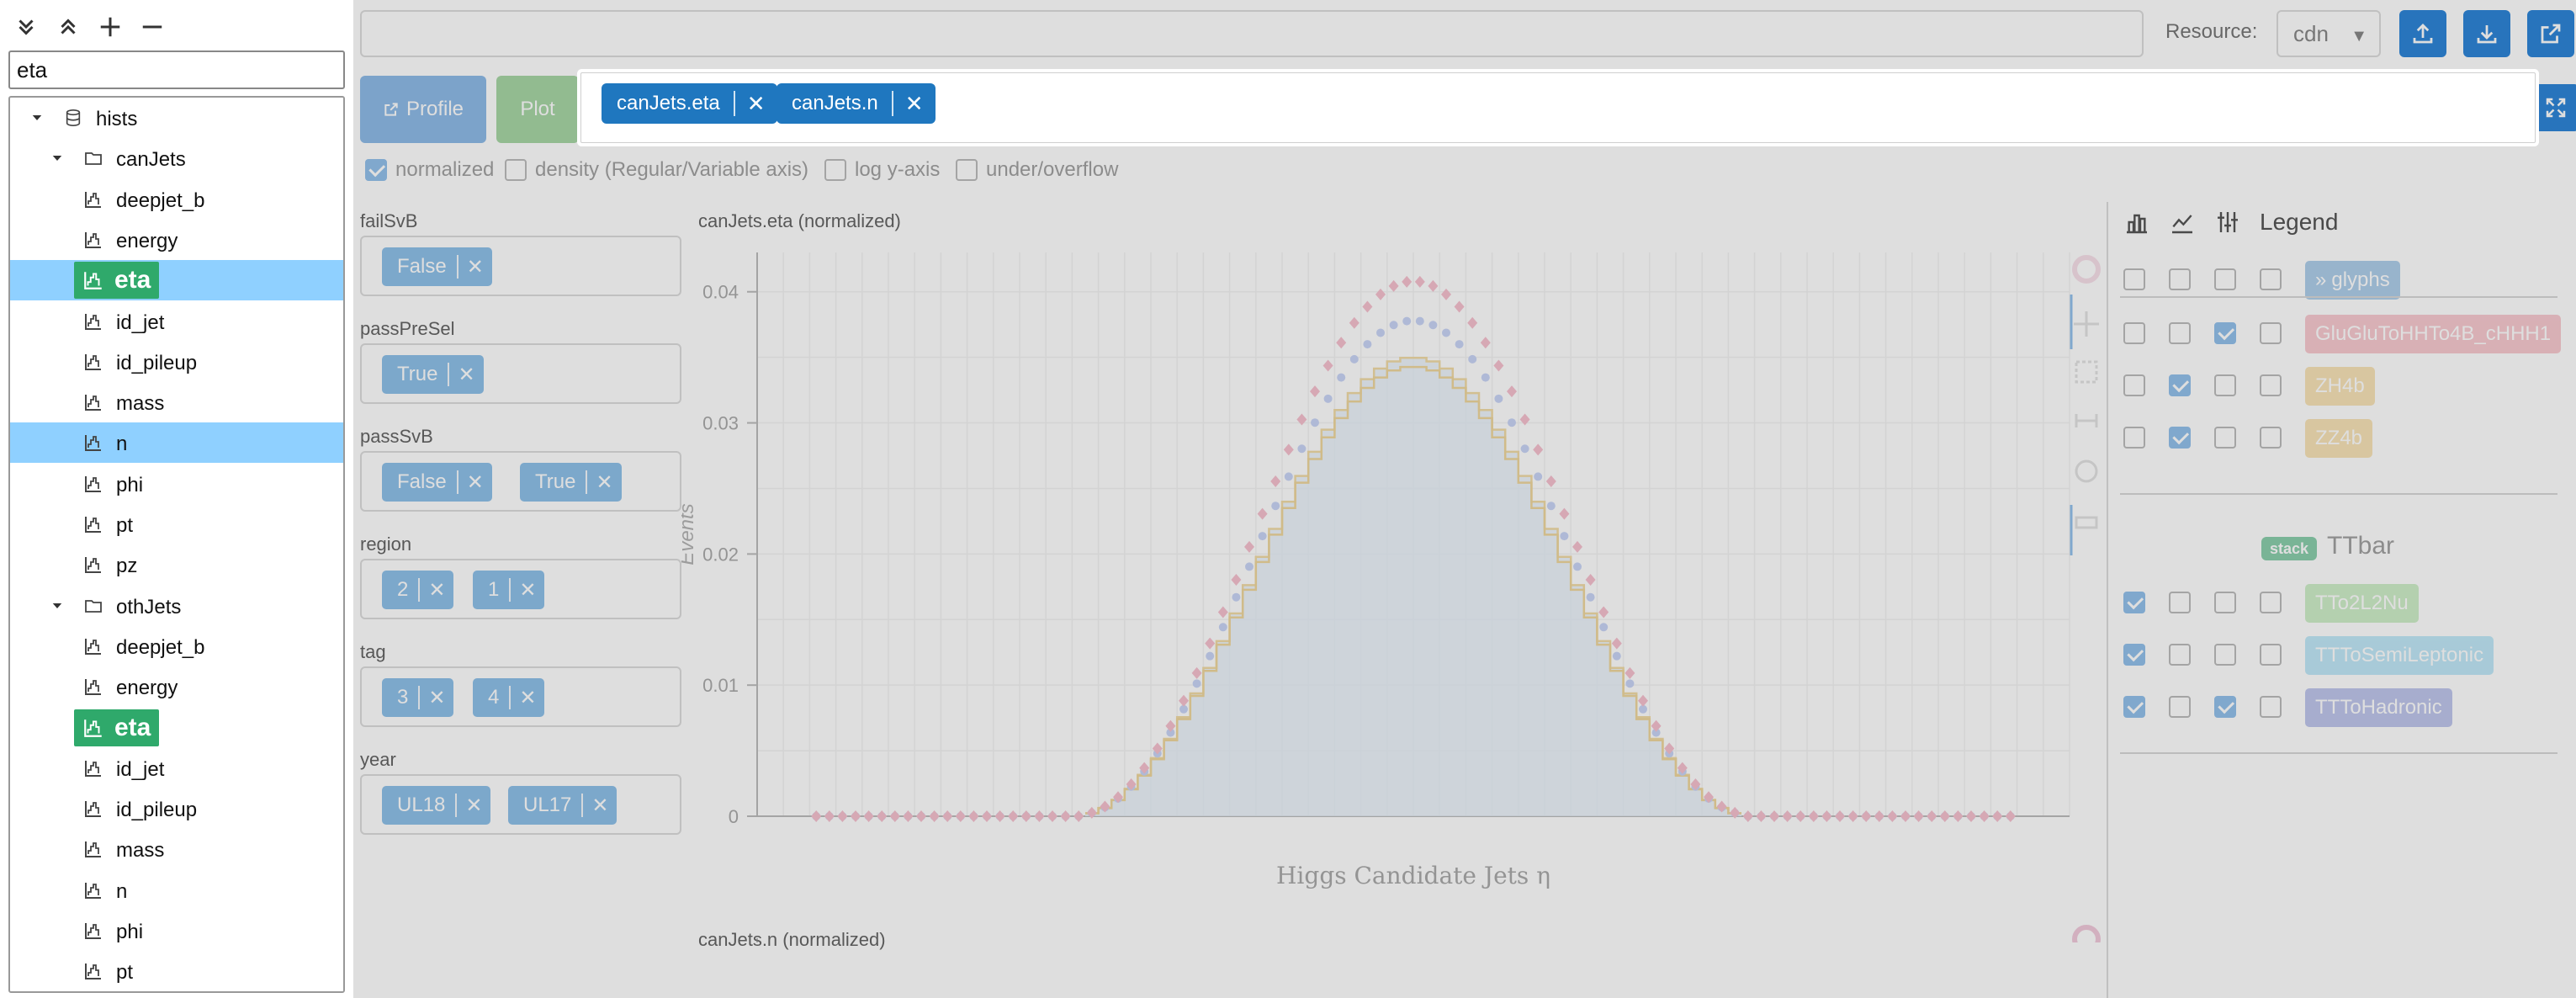  What do you see at coordinates (177, 158) in the screenshot?
I see `tree-node-group-canJets: canJets` at bounding box center [177, 158].